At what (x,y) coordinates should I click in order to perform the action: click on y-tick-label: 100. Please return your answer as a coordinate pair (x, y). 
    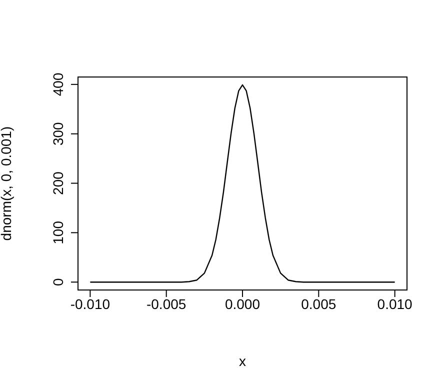
    Looking at the image, I should click on (58, 232).